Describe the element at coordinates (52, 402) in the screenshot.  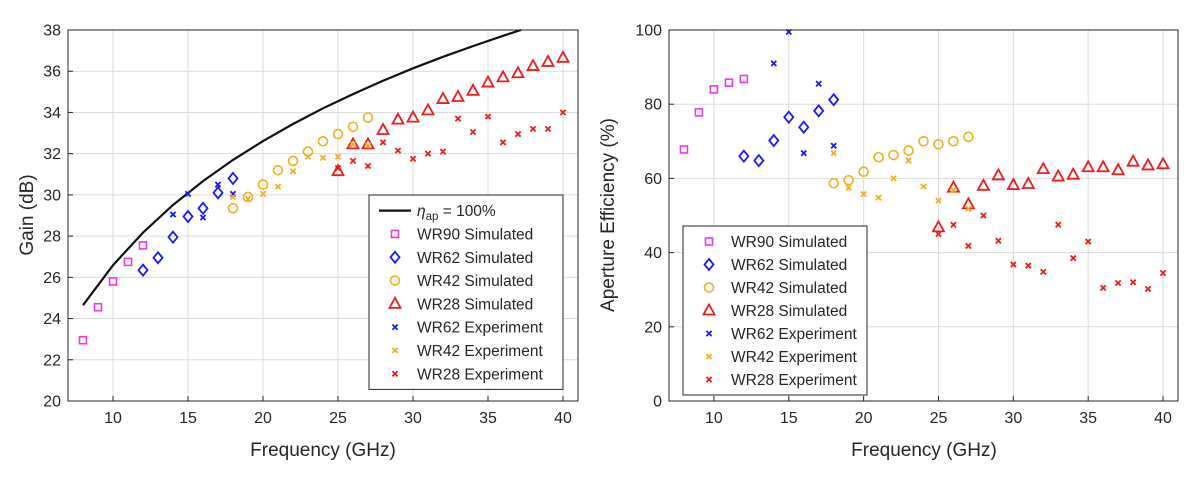
I see `gain-y-tick-label: 20` at that location.